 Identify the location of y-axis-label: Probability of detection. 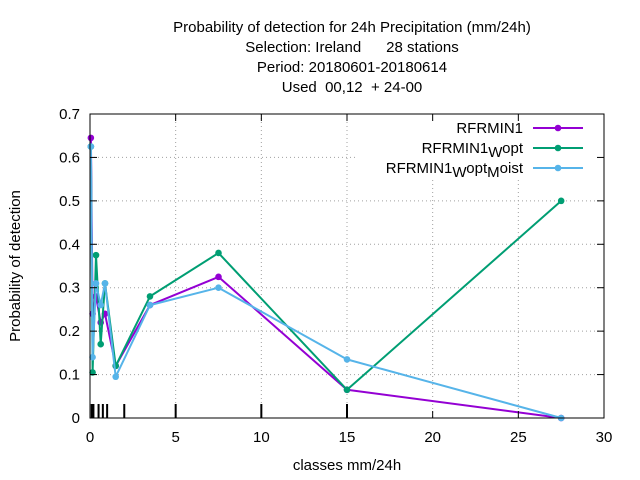
(15, 266).